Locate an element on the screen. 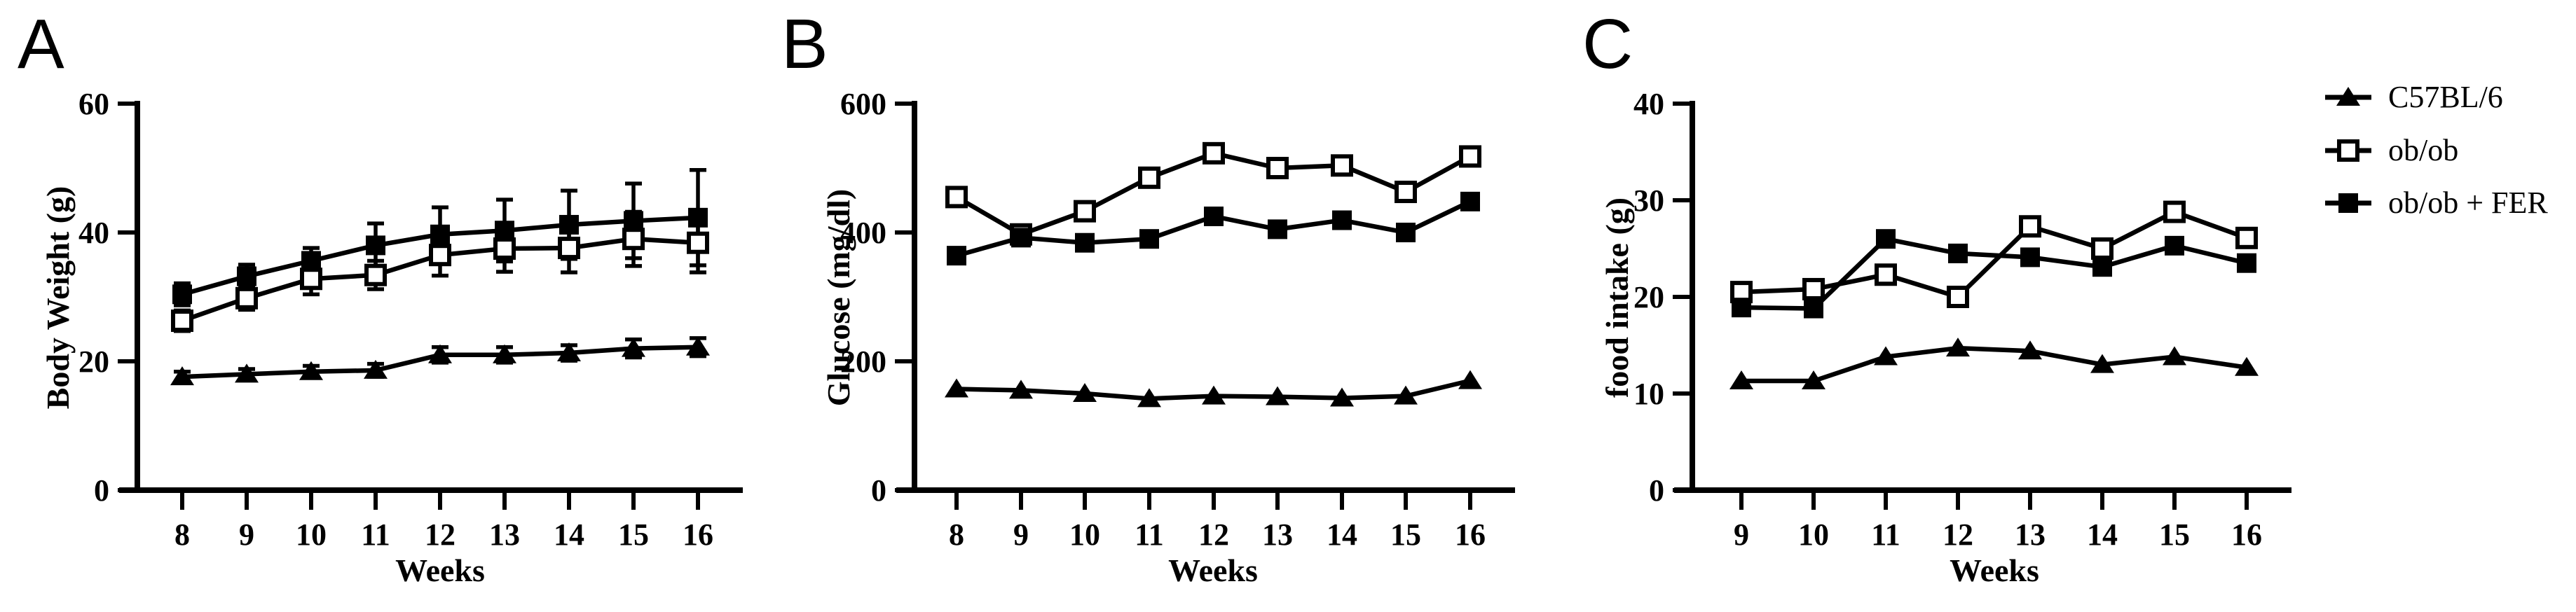  series-line-ob-ob-fer is located at coordinates (1994, 273).